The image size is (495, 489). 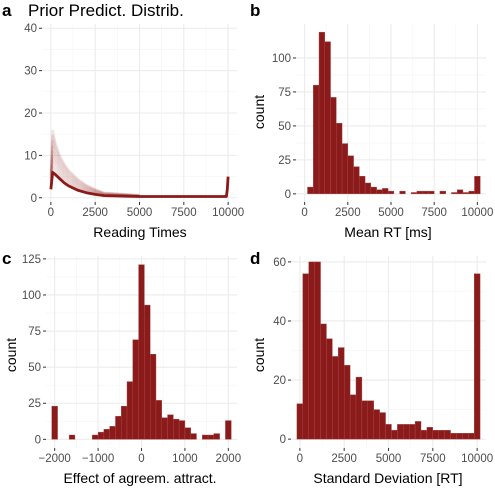 What do you see at coordinates (391, 213) in the screenshot?
I see `panel-b-xtick-label: 5000` at bounding box center [391, 213].